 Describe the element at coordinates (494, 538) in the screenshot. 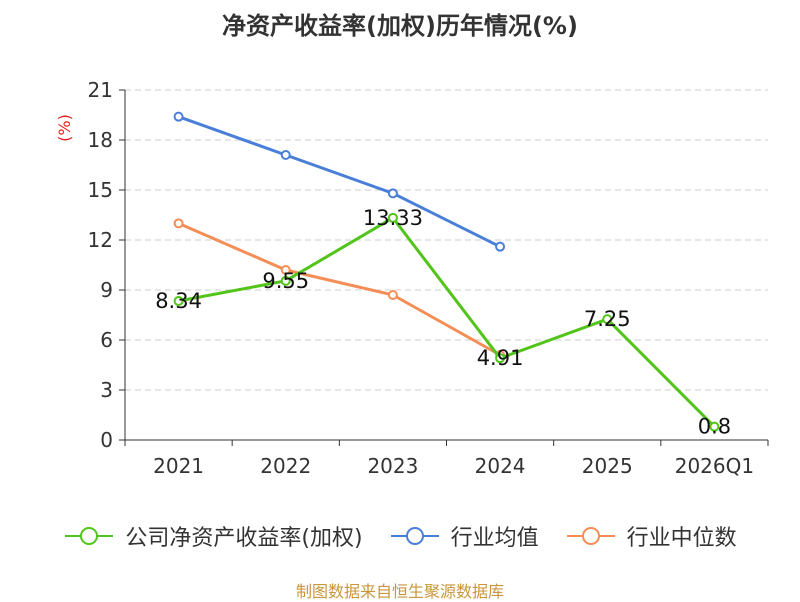

I see `legend-label-industry-mean: 行业均值` at that location.